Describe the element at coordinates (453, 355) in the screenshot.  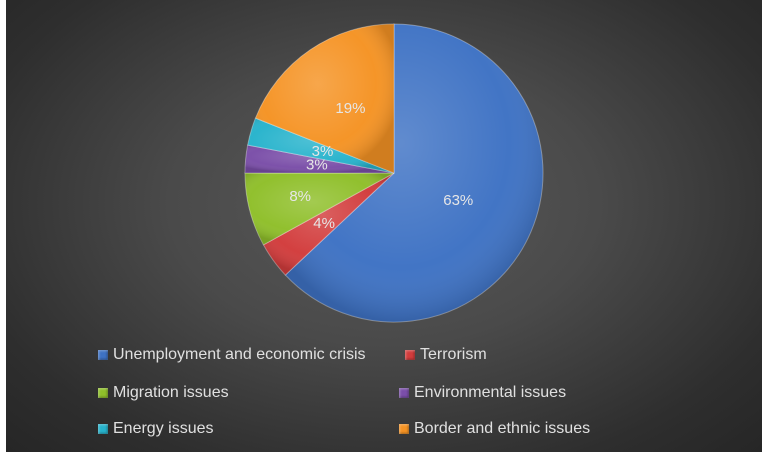
I see `legend-label-terrorism: Terrorism` at that location.